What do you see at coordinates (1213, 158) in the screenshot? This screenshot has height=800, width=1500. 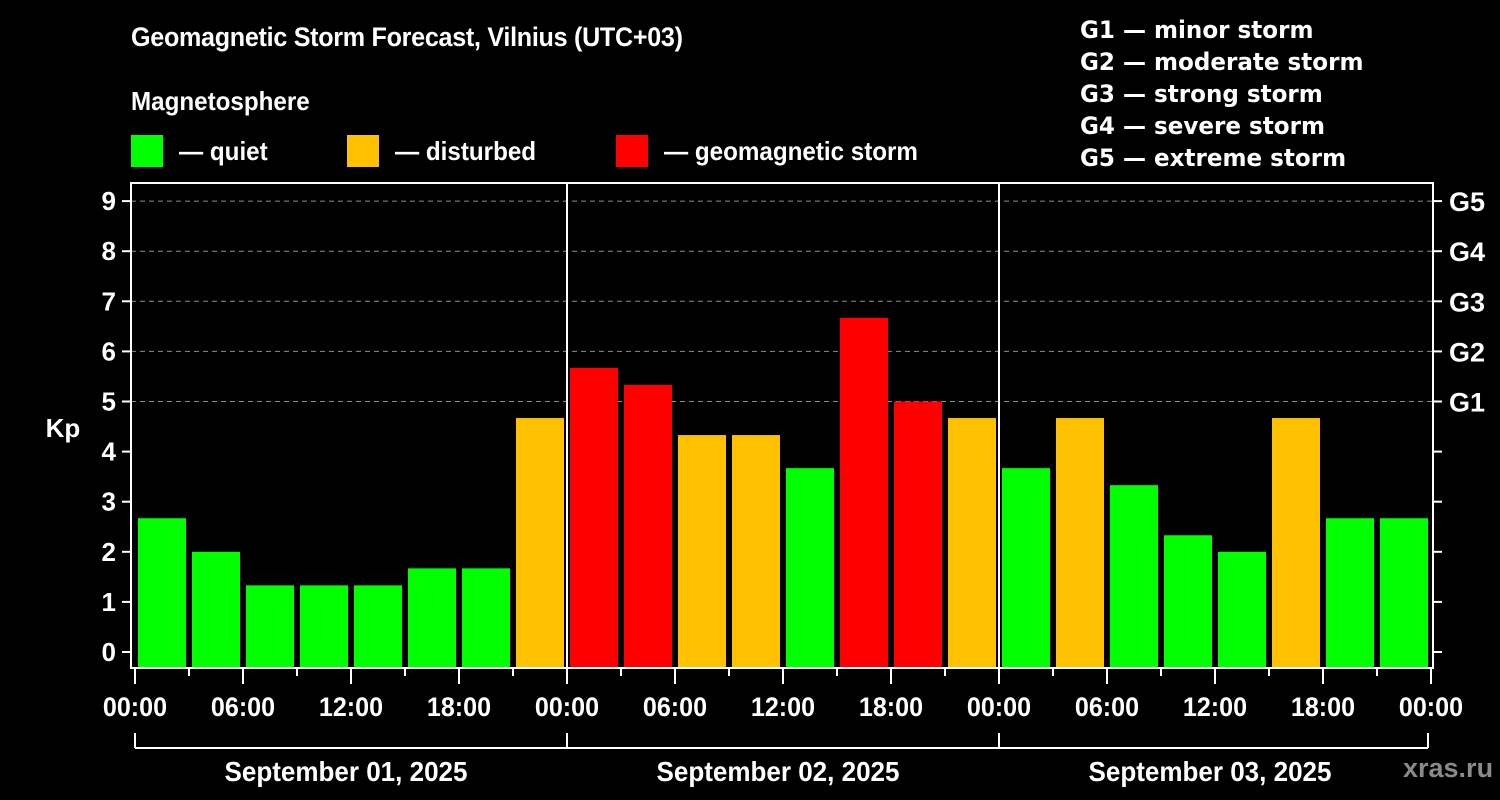 I see `g-scale-item: G5 — extreme storm` at bounding box center [1213, 158].